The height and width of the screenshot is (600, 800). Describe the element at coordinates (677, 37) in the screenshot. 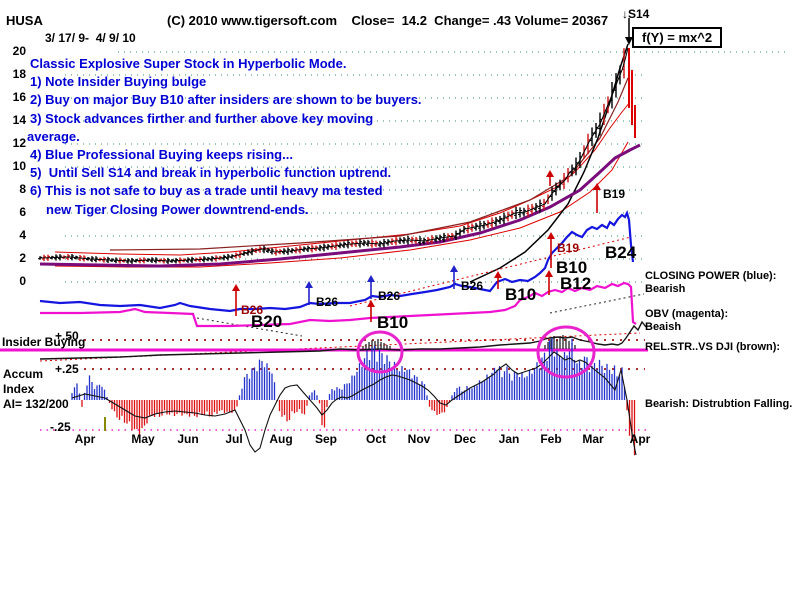

I see `hyperbolic-formula-box: f(Y) = mx^2` at that location.